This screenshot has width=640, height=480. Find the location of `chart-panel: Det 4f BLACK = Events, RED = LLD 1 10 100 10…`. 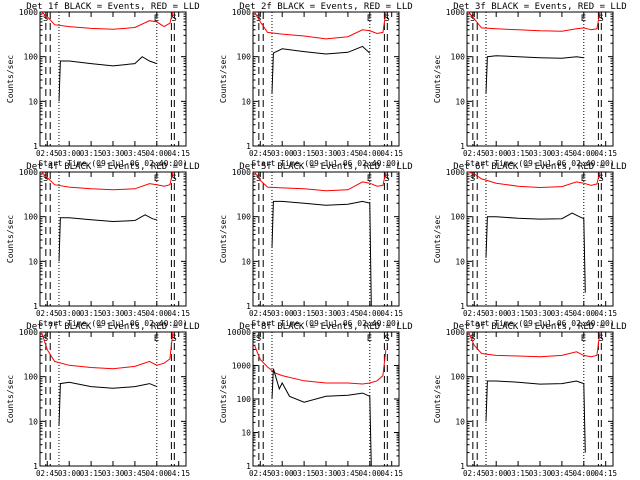

chart-panel: Det 4f BLACK = Events, RED = LLD 1 10 100 10… is located at coordinates (103, 245).